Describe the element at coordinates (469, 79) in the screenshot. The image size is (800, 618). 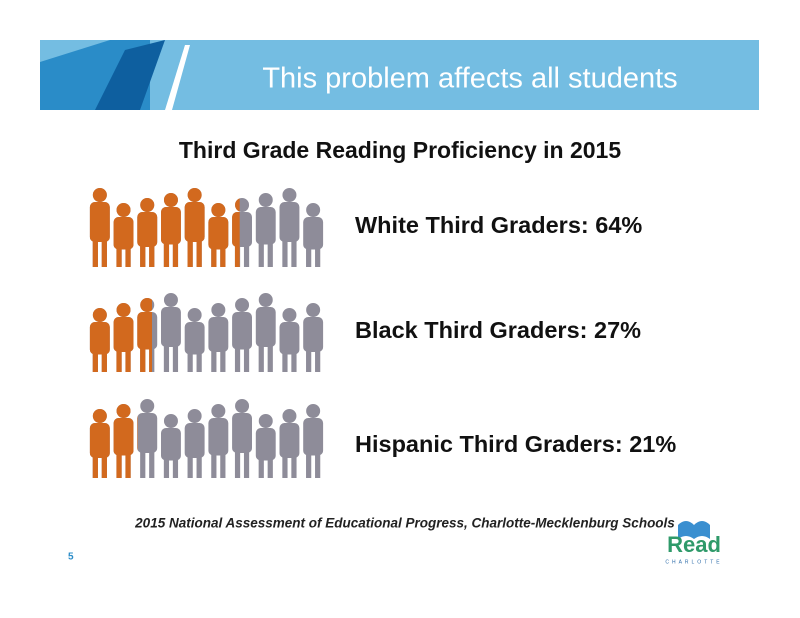
I see `header-title: This problem affects all students` at that location.